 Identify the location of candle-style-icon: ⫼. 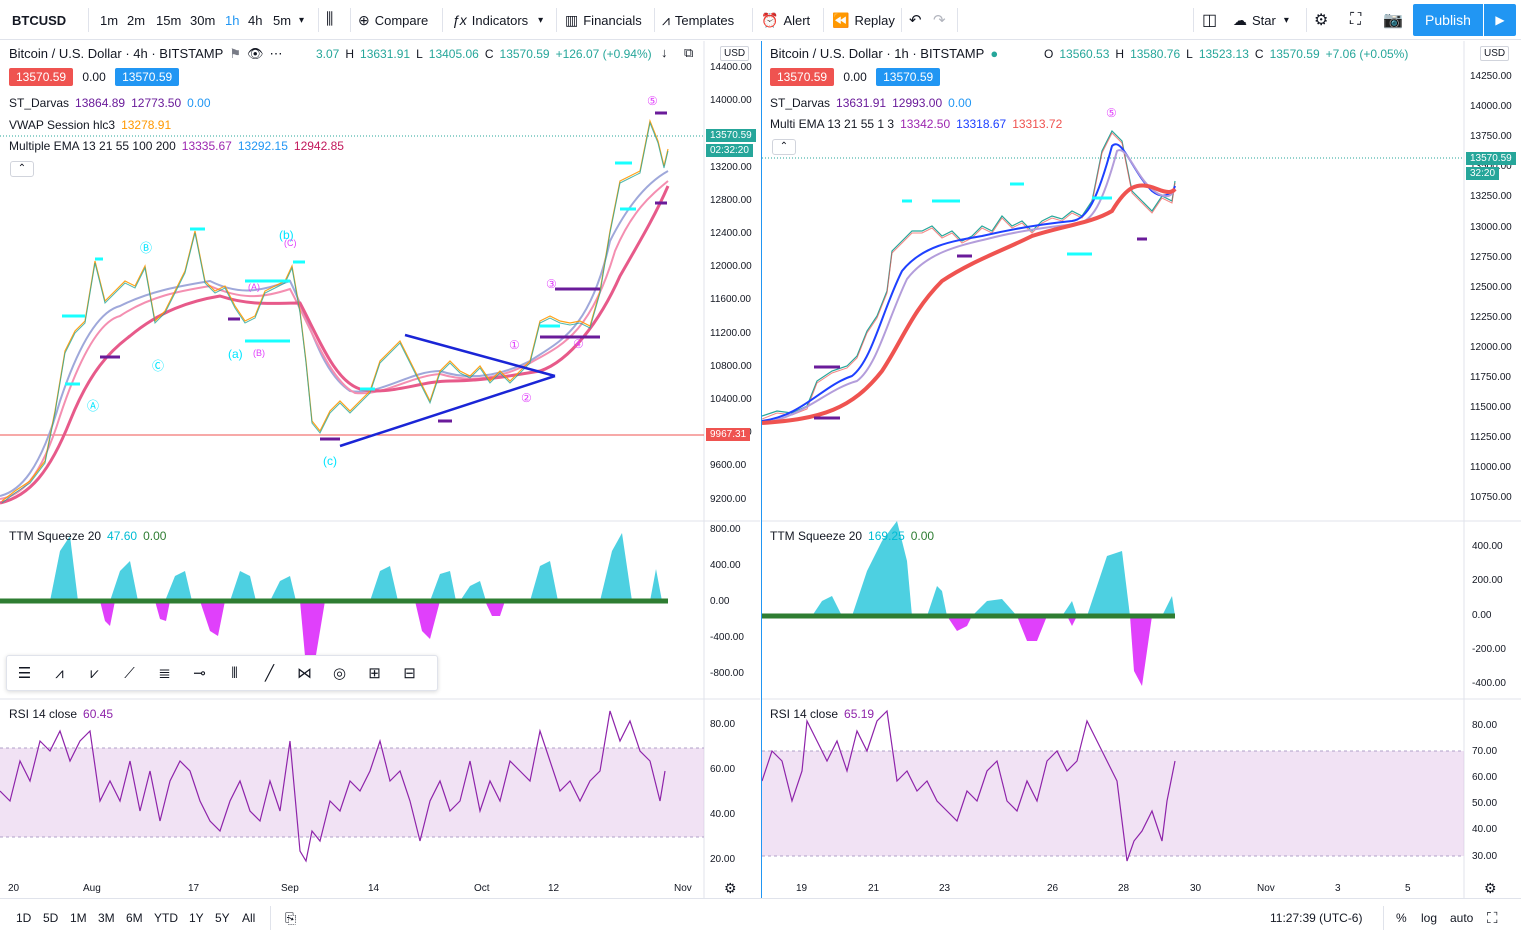
(330, 19).